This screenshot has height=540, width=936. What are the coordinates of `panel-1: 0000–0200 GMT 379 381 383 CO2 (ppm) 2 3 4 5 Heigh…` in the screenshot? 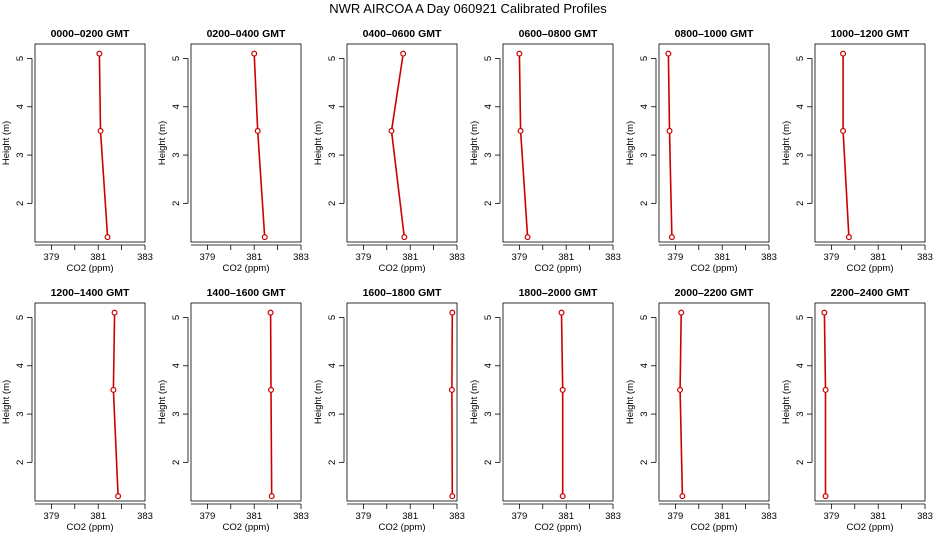 It's located at (77, 151).